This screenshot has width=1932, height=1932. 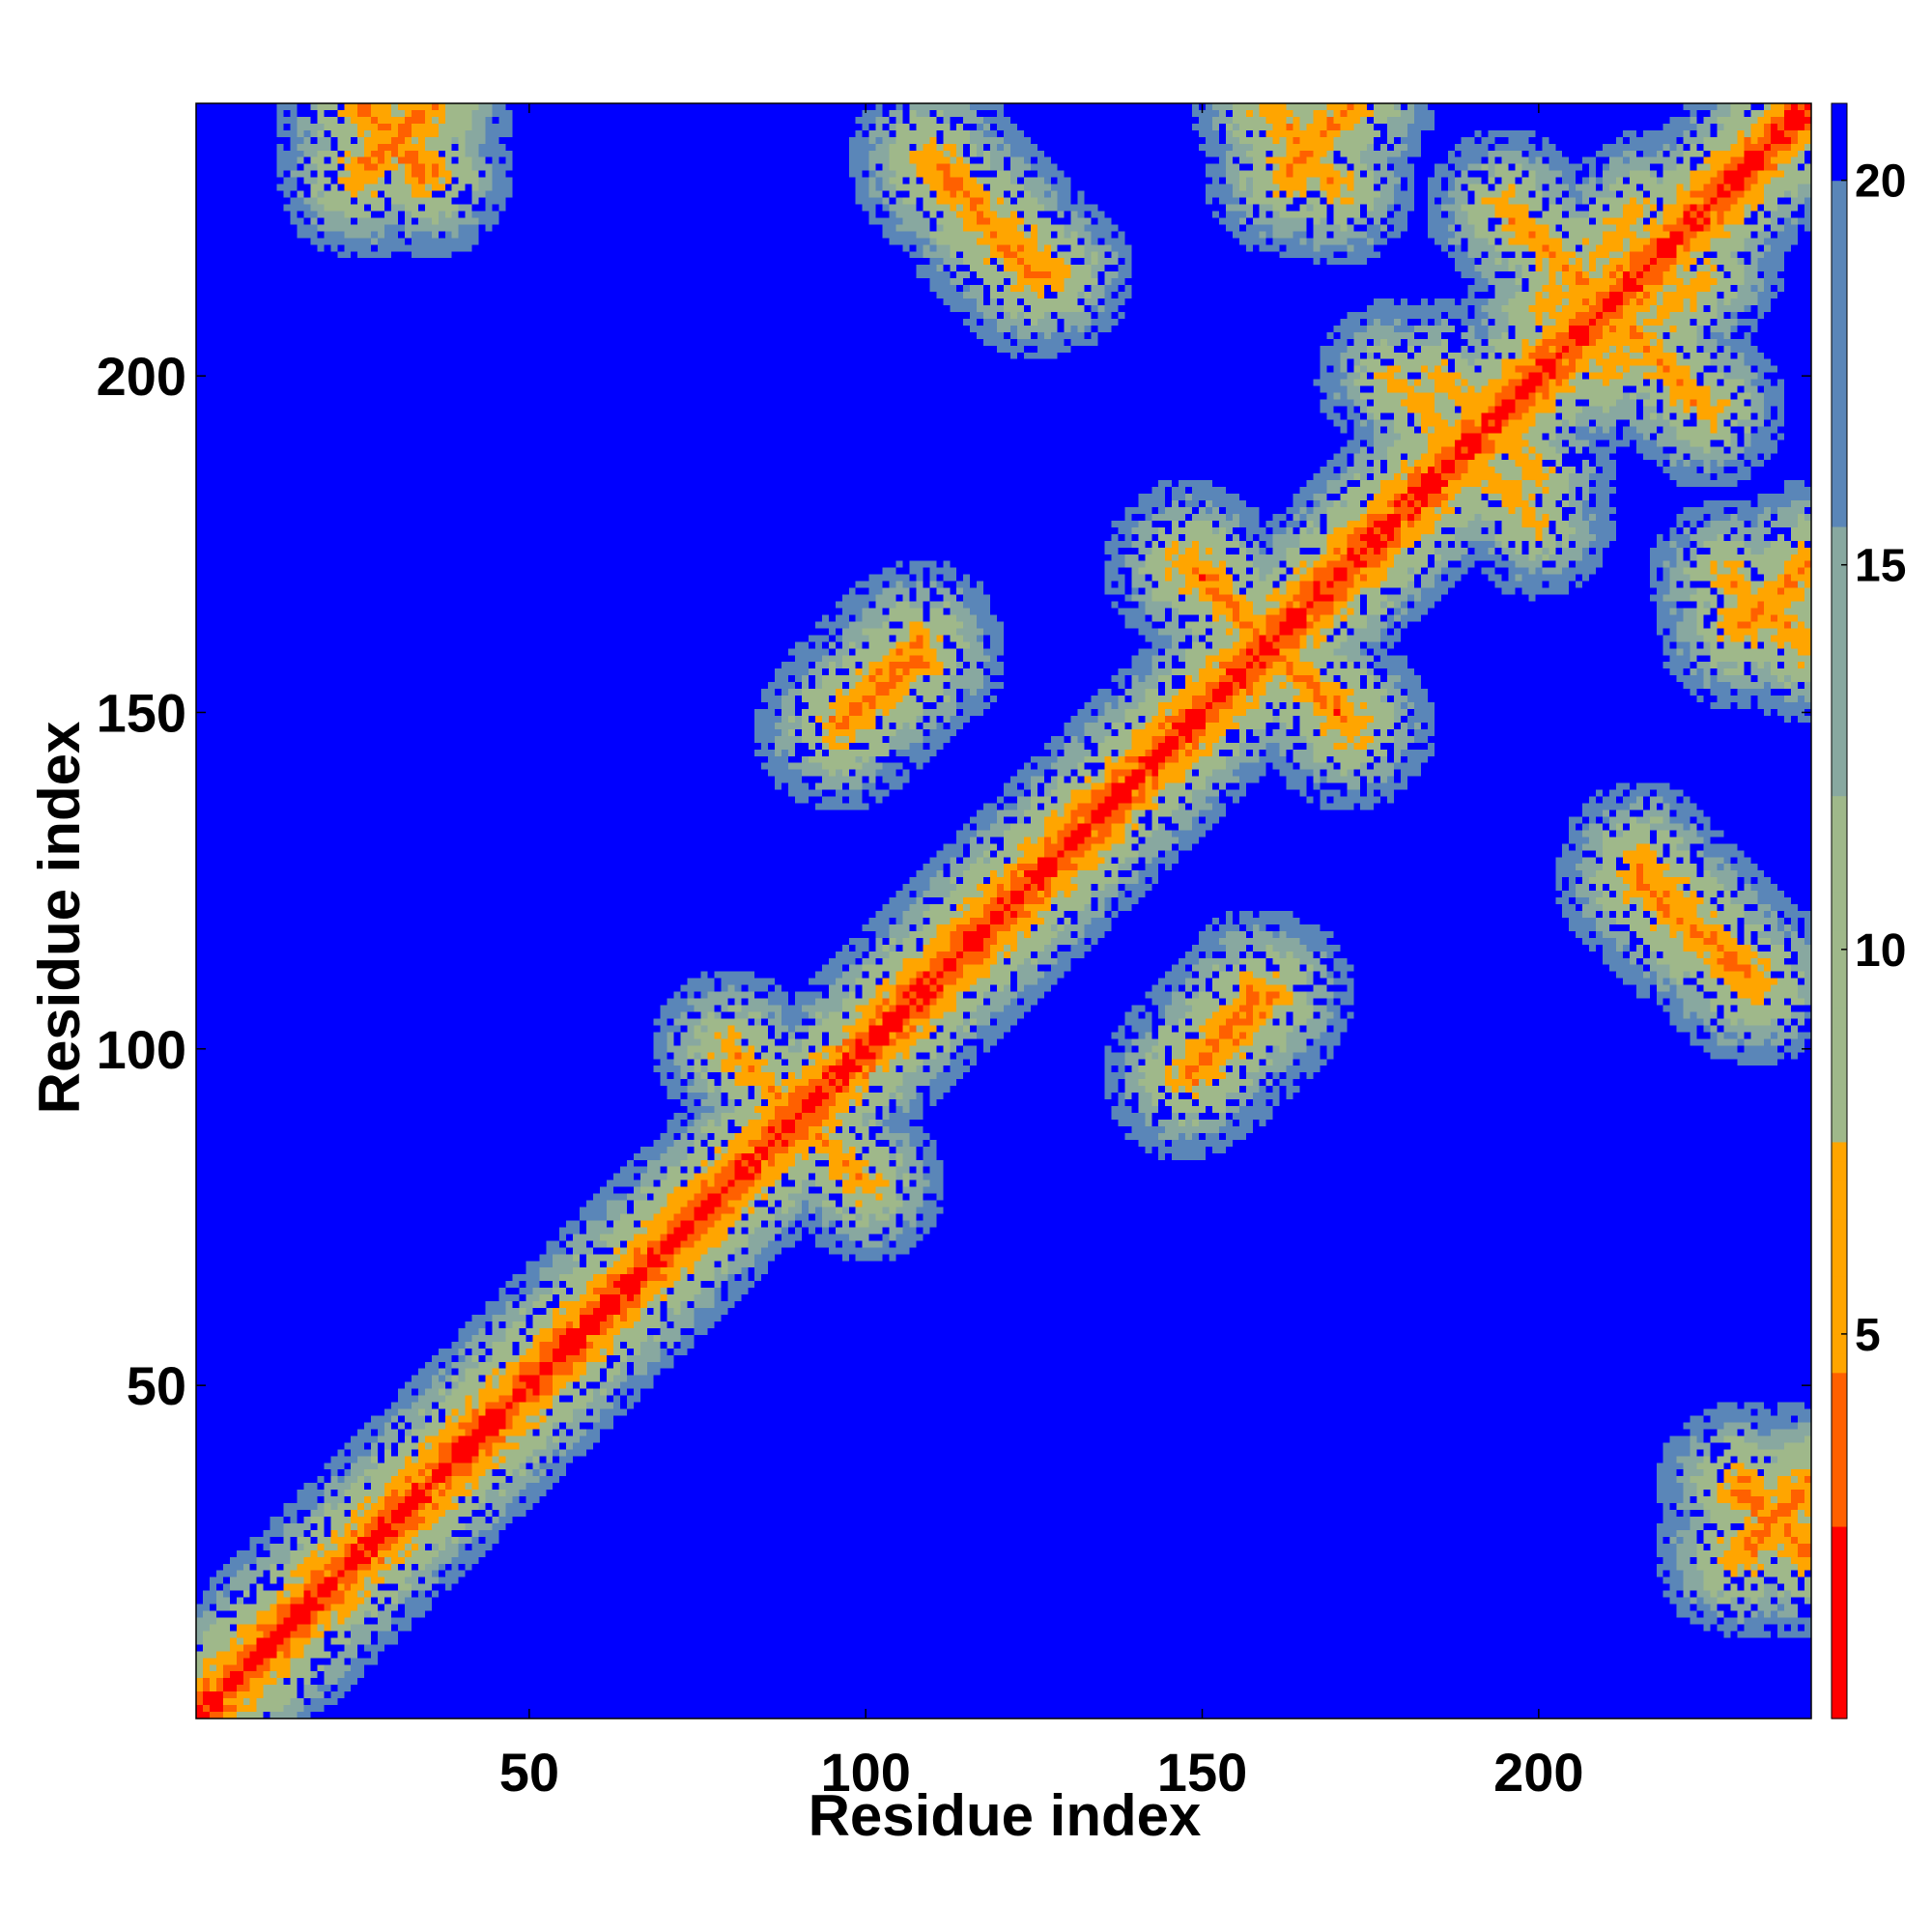 What do you see at coordinates (59, 918) in the screenshot?
I see `y-axis-label: Residue index` at bounding box center [59, 918].